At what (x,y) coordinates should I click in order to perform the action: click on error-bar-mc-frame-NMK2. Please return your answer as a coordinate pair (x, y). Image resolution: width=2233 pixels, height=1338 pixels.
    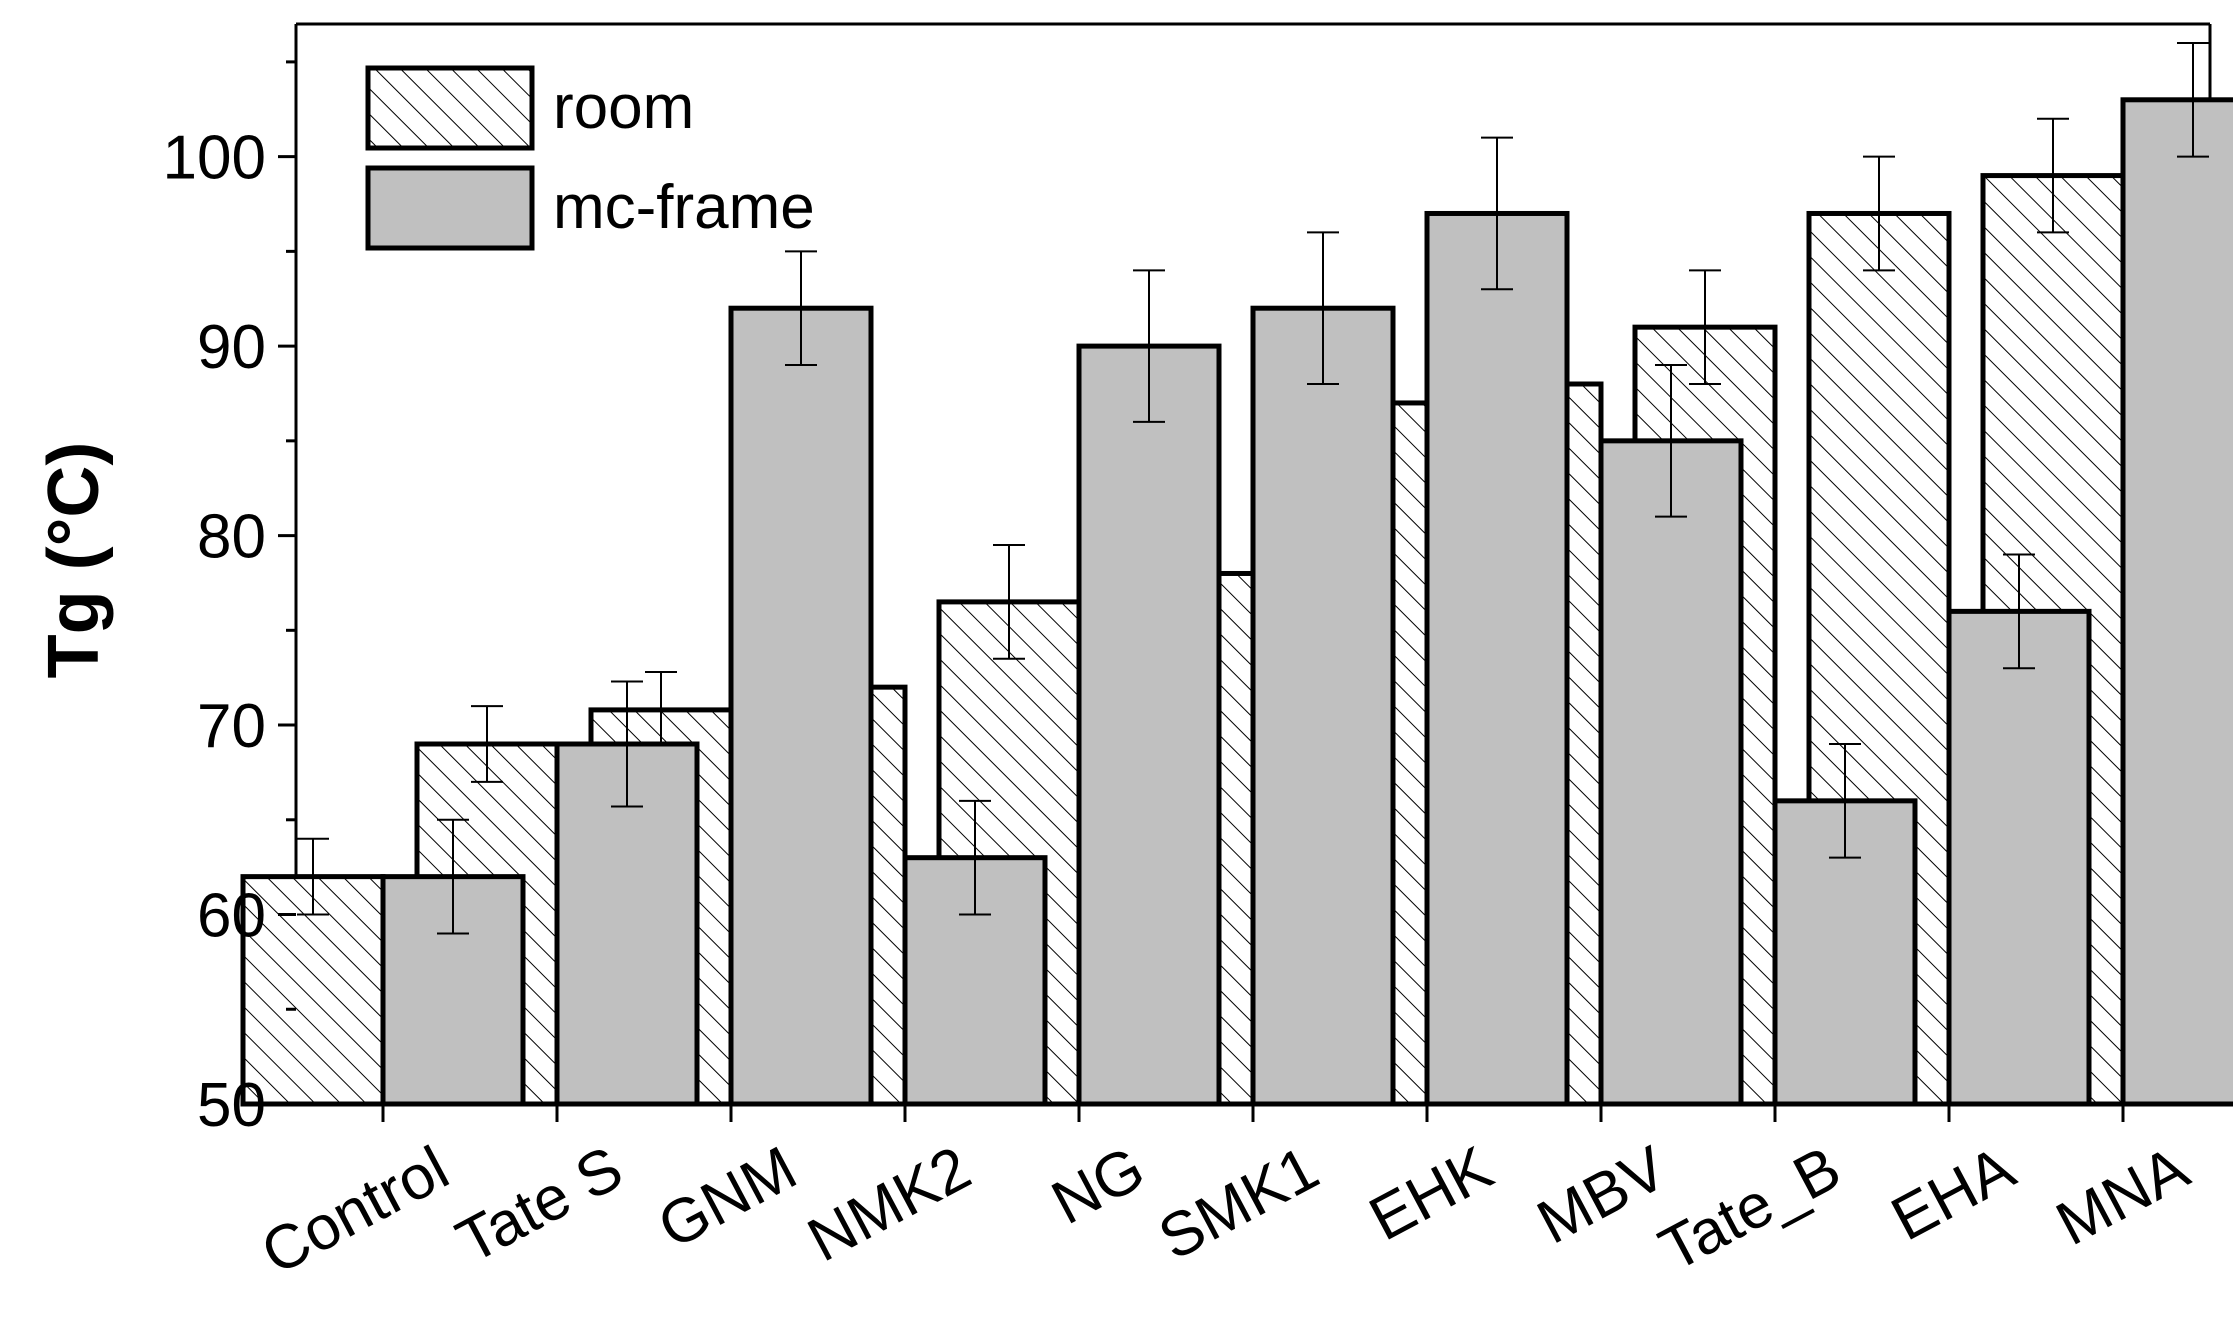
    Looking at the image, I should click on (975, 857).